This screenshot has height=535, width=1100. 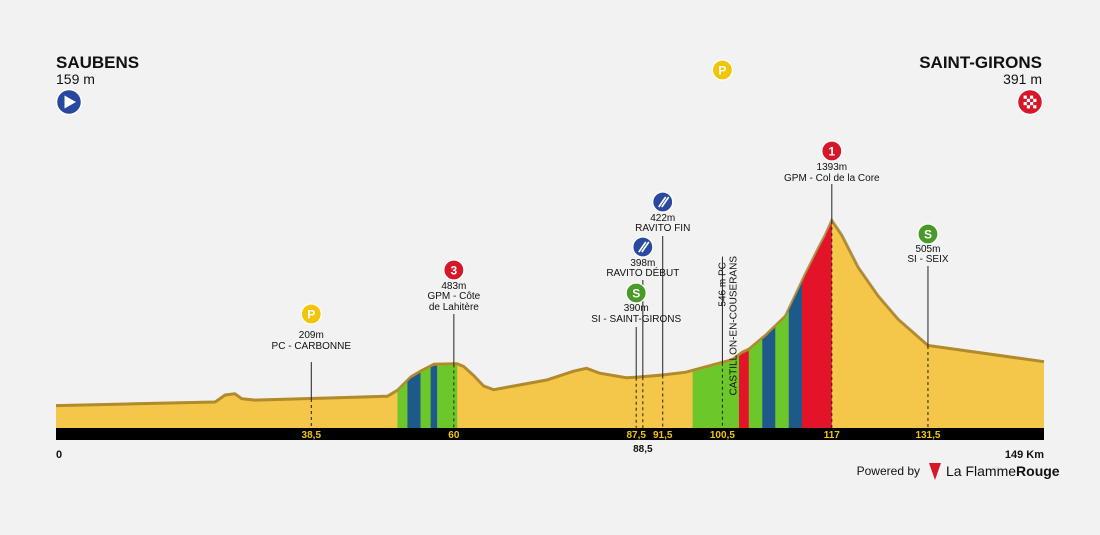 What do you see at coordinates (642, 272) in the screenshot?
I see `point-label-3: RAVITO DÉBUT` at bounding box center [642, 272].